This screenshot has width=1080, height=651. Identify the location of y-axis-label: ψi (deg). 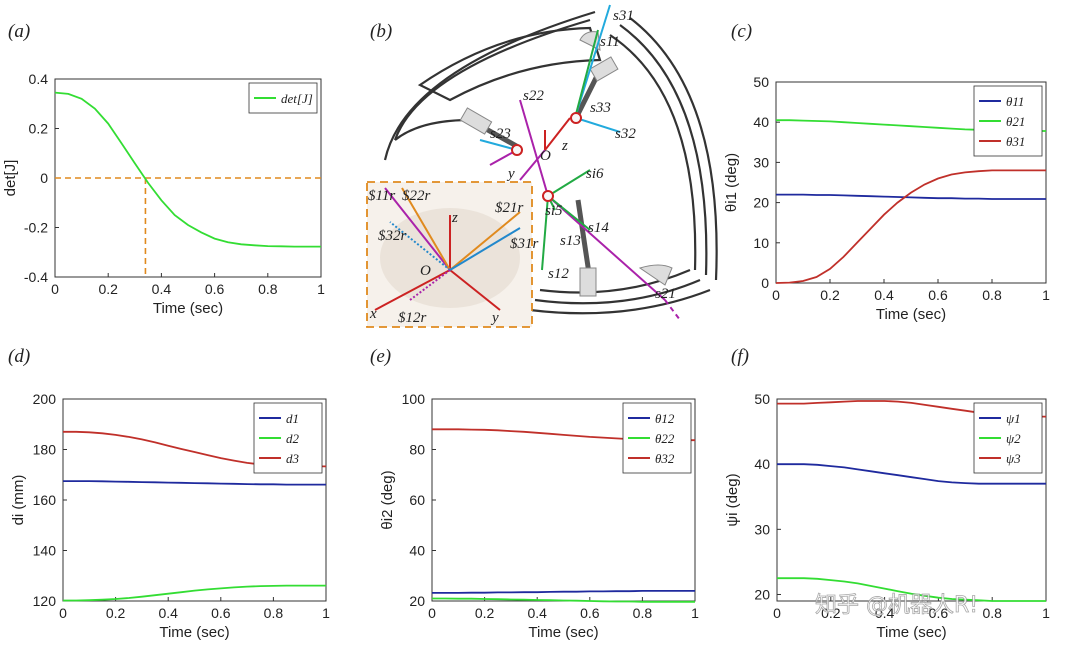
(732, 499).